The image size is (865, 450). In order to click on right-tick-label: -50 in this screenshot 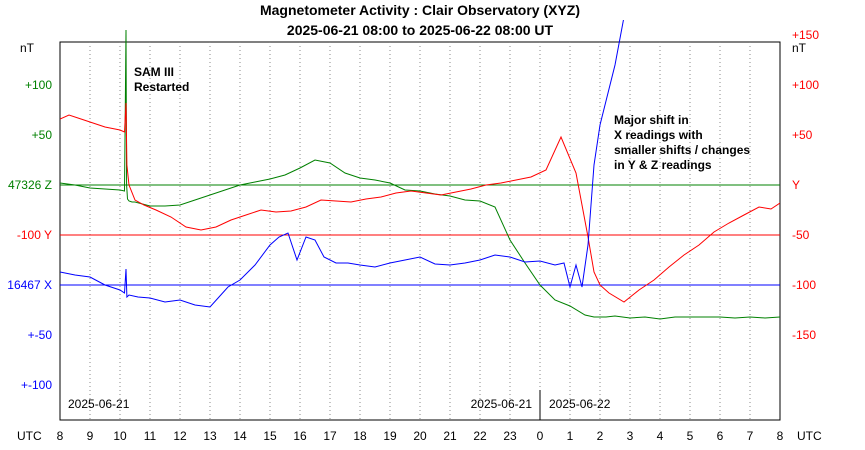, I will do `click(801, 235)`.